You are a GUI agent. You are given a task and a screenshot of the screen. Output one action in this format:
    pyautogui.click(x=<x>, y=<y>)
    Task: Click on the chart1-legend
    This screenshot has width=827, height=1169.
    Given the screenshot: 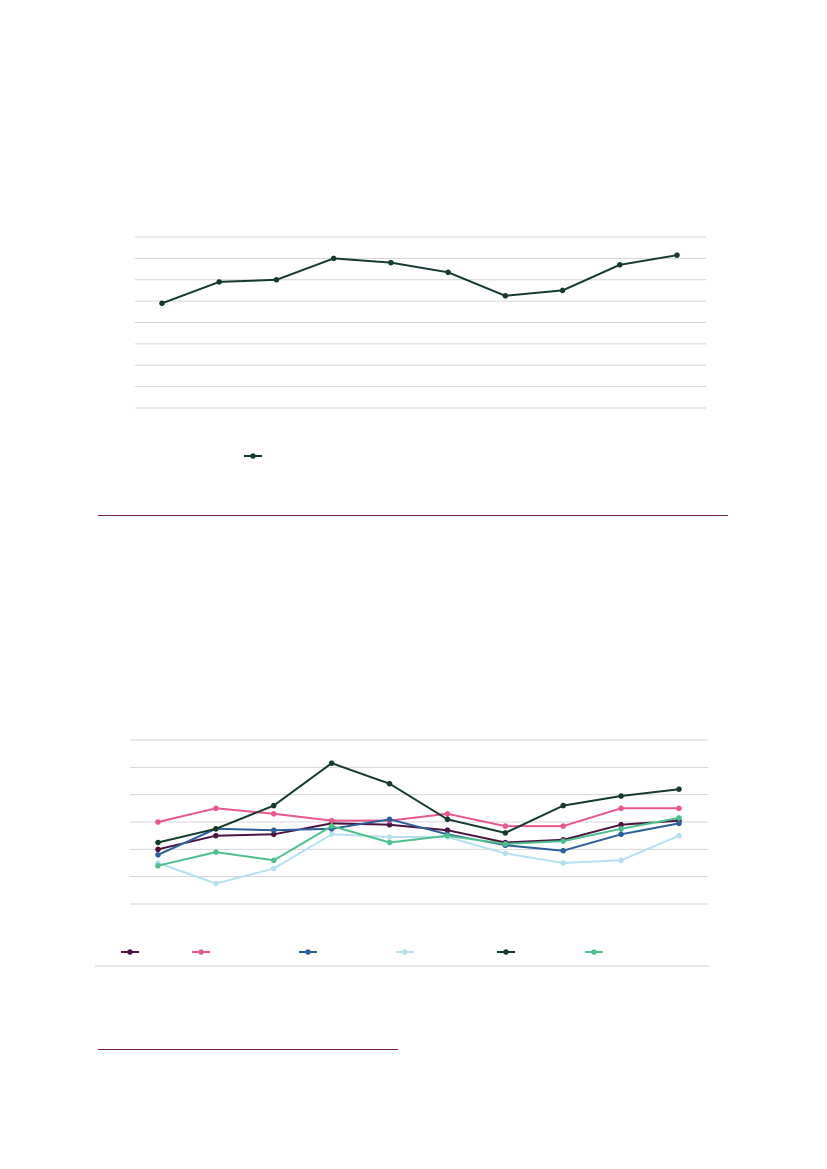 What is the action you would take?
    pyautogui.click(x=253, y=456)
    